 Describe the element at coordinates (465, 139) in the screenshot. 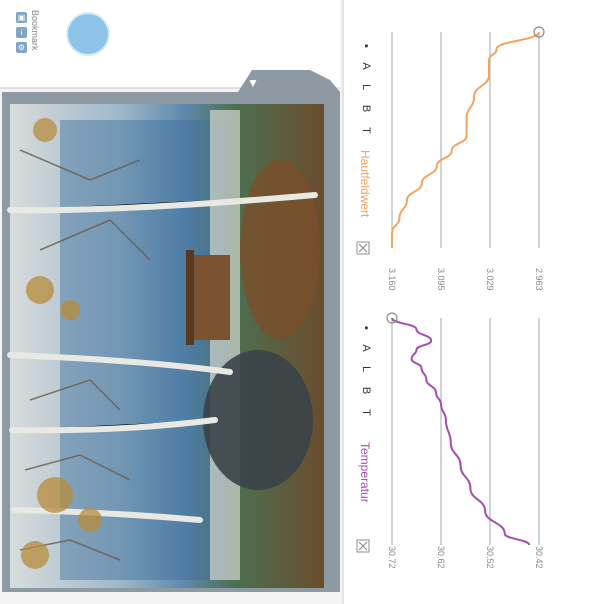

I see `hautfeldwert-series-line` at that location.